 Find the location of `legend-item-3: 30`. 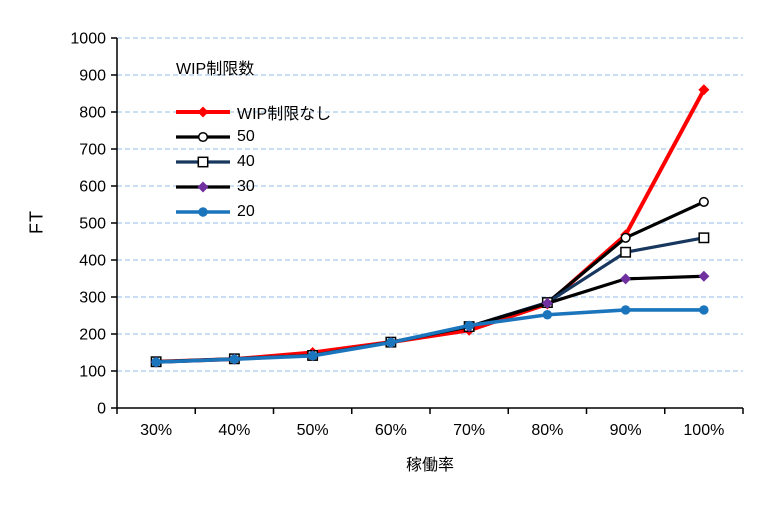

legend-item-3: 30 is located at coordinates (253, 186).